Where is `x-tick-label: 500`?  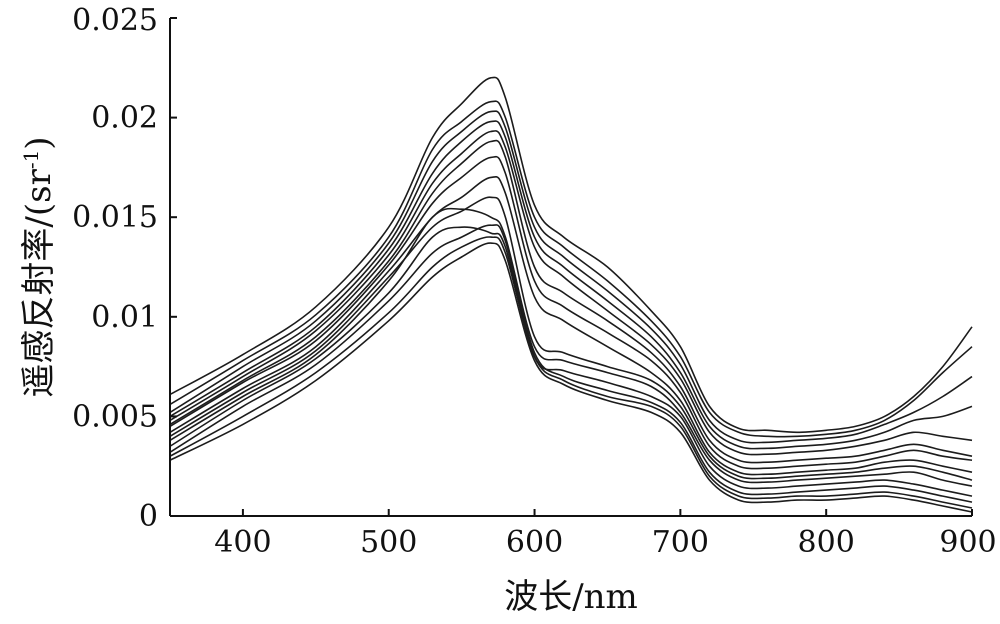
x-tick-label: 500 is located at coordinates (388, 542).